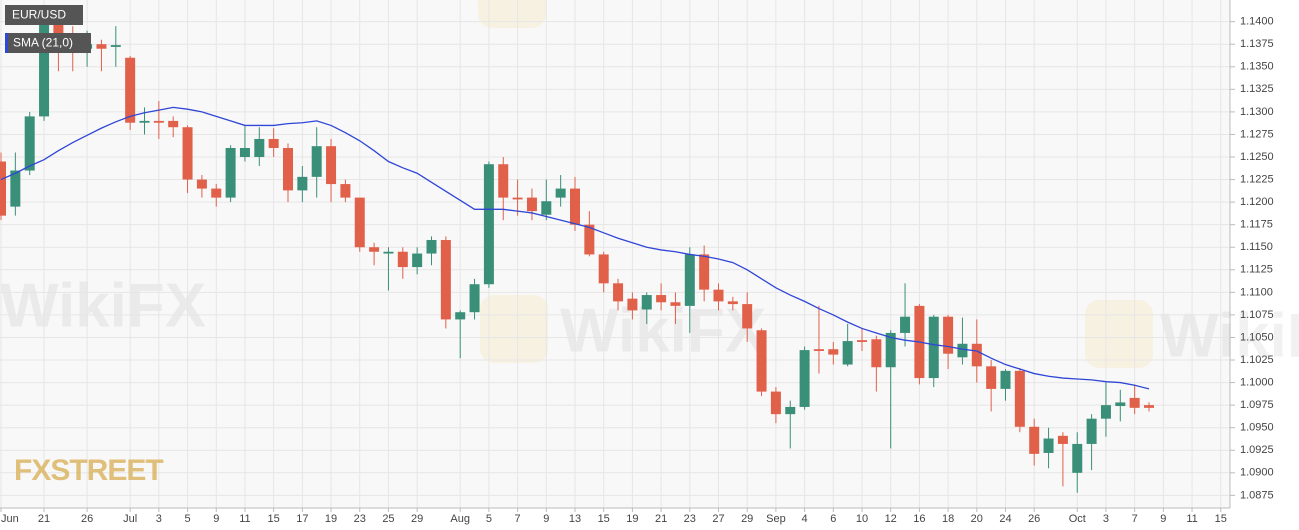 The height and width of the screenshot is (530, 1299). Describe the element at coordinates (10, 519) in the screenshot. I see `x-tick-label: Jun` at that location.